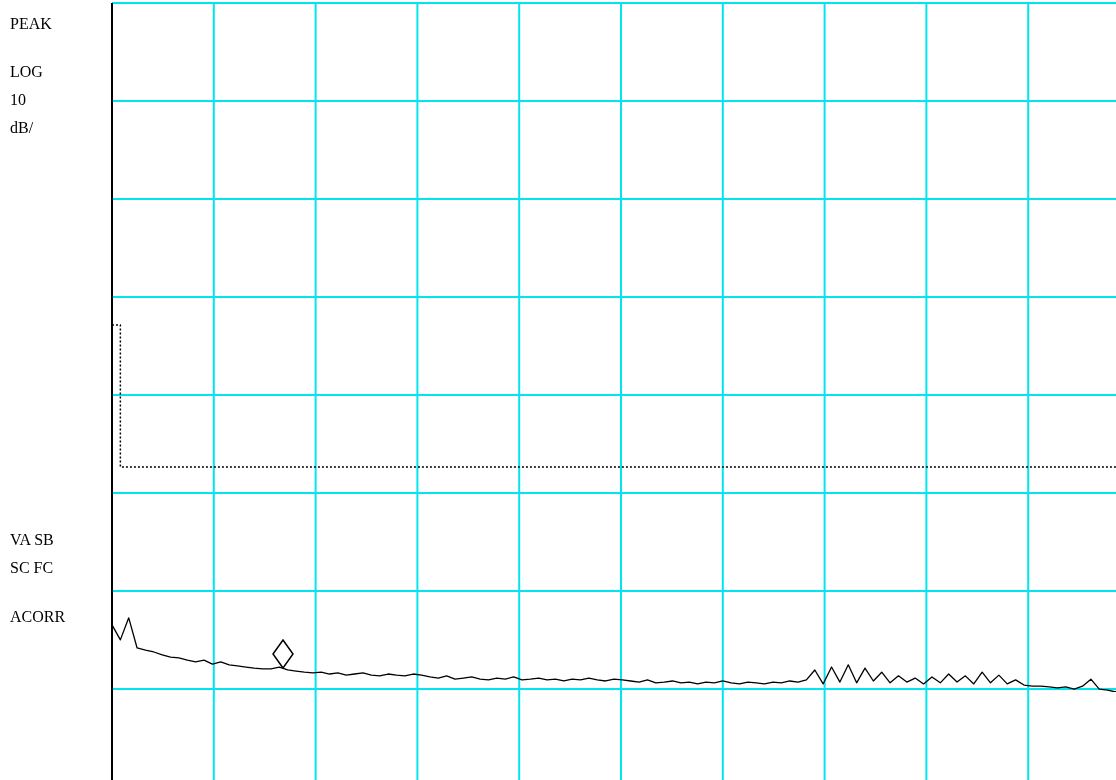  What do you see at coordinates (31, 24) in the screenshot?
I see `text: PEAK` at bounding box center [31, 24].